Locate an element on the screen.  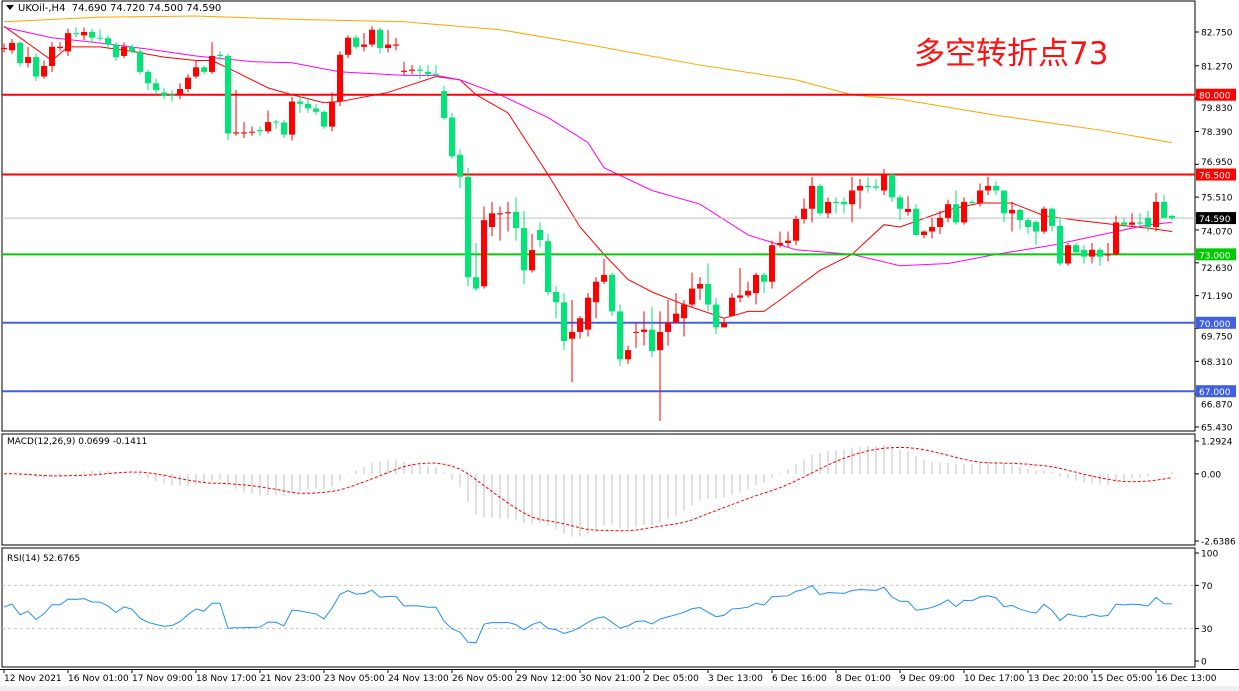
time-label: 26 Nov 05:00 is located at coordinates (482, 679).